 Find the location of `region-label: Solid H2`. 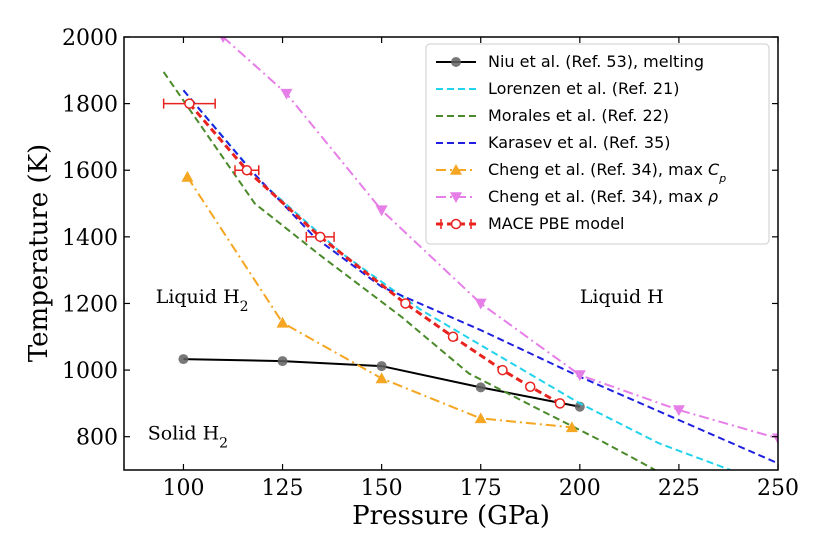

region-label: Solid H2 is located at coordinates (188, 436).